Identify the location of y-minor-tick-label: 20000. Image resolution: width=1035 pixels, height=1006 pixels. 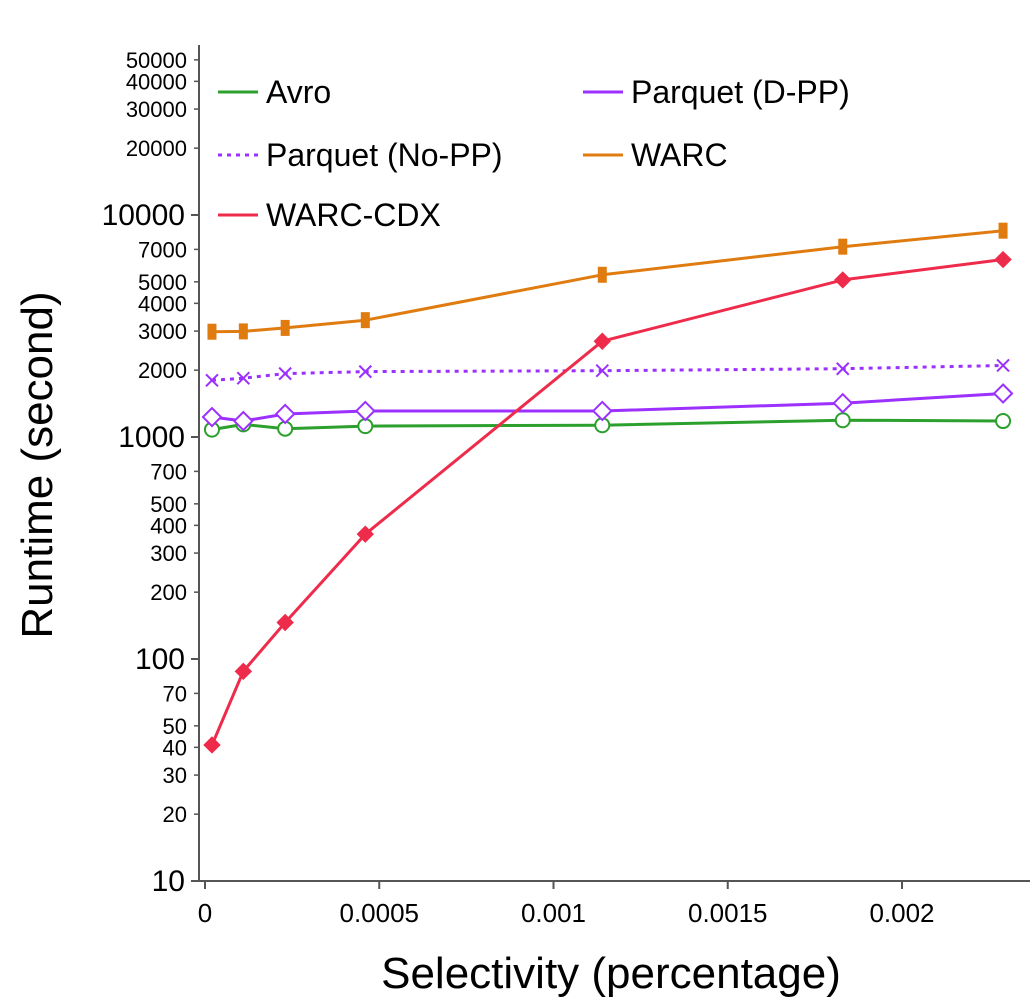
(156, 148).